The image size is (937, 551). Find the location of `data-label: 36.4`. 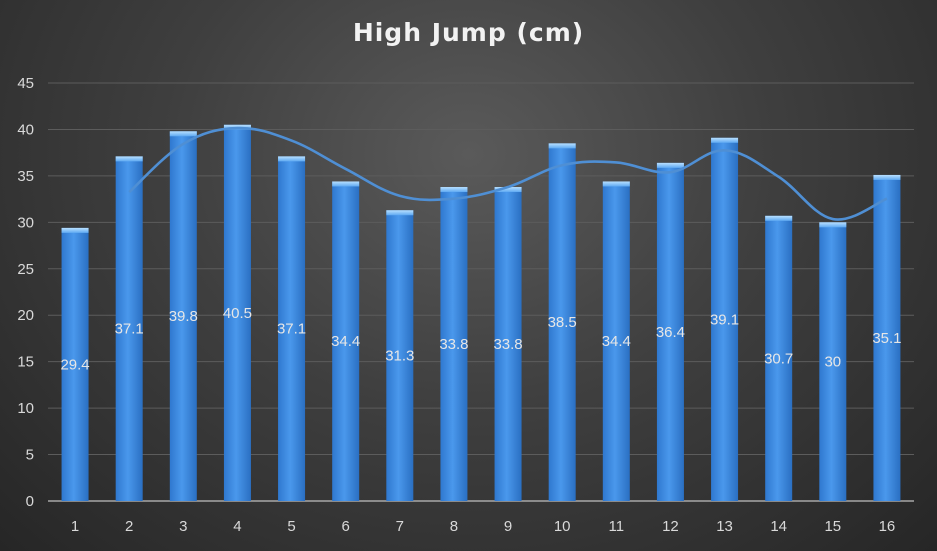

data-label: 36.4 is located at coordinates (670, 332).